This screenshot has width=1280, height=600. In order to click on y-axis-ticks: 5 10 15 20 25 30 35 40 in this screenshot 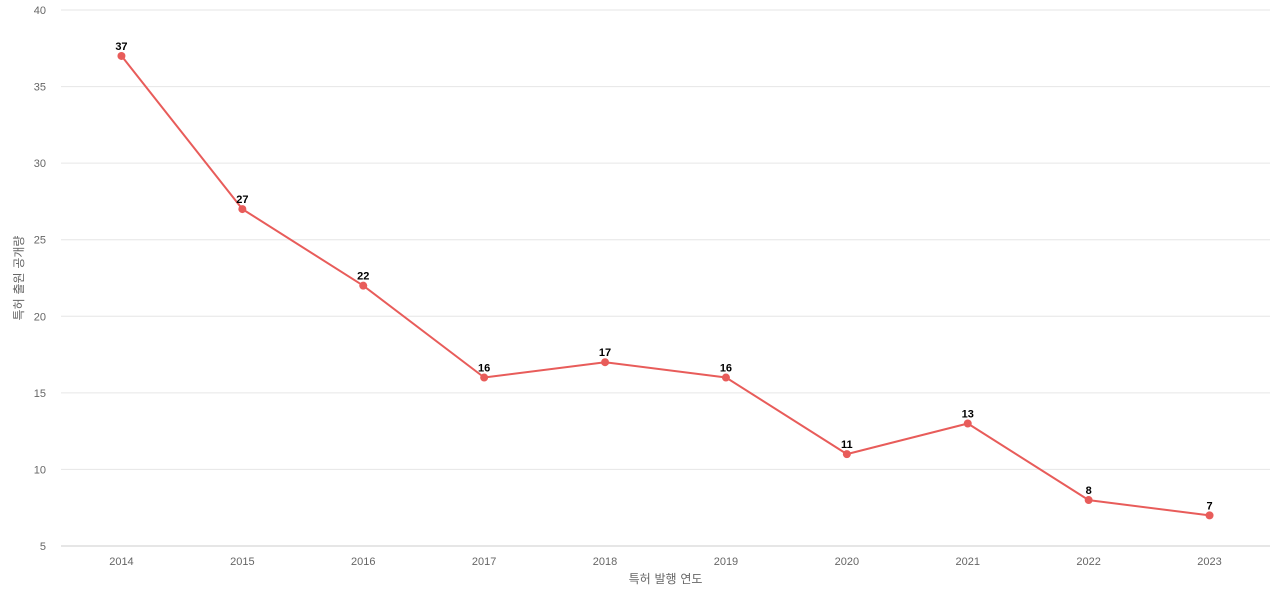, I will do `click(40, 279)`.